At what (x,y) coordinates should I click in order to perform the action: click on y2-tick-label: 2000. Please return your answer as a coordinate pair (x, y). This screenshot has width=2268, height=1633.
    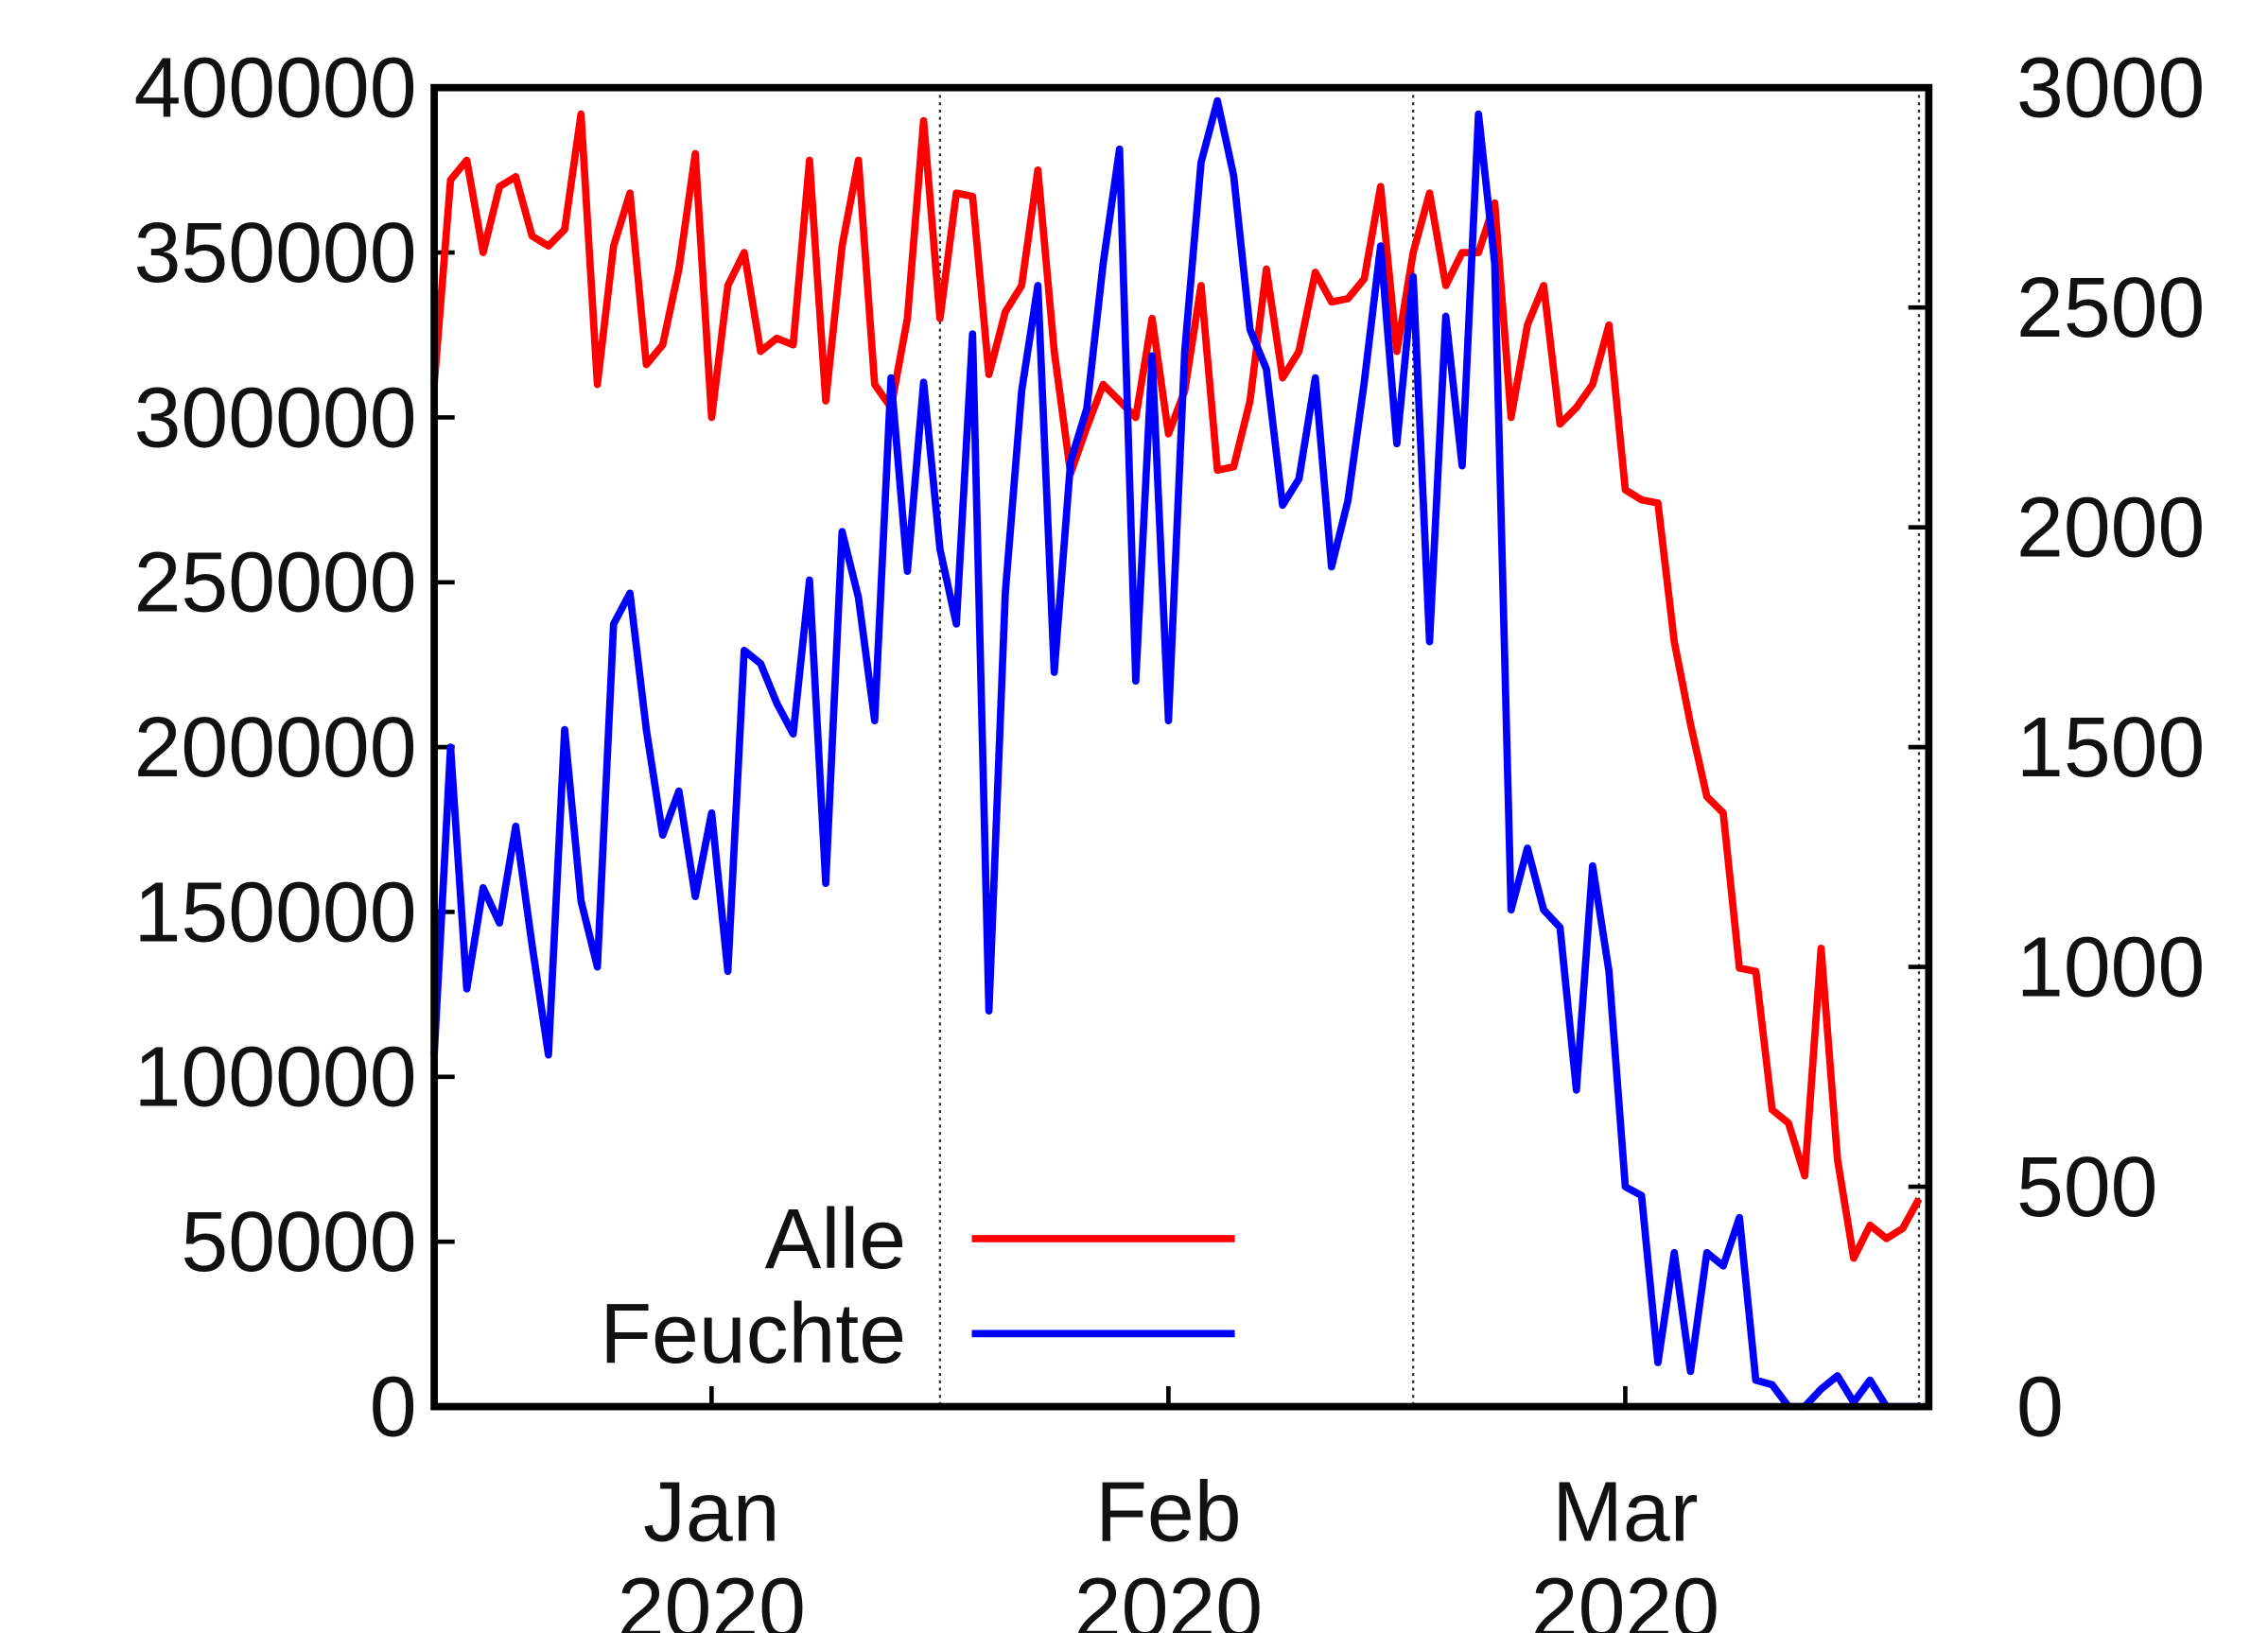
    Looking at the image, I should click on (2110, 527).